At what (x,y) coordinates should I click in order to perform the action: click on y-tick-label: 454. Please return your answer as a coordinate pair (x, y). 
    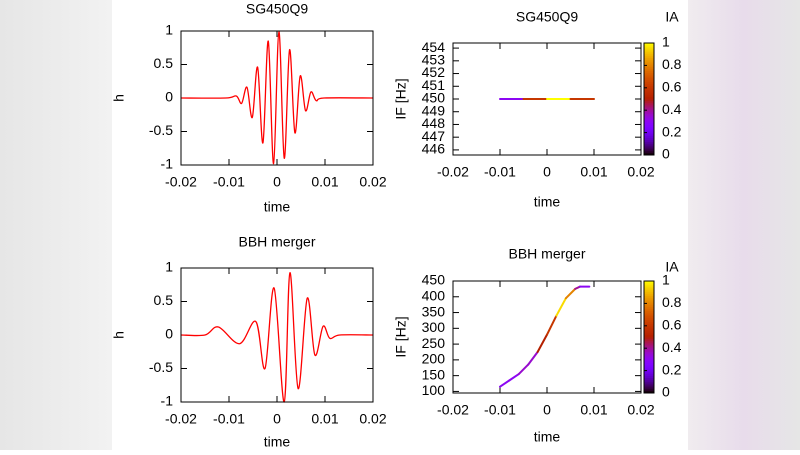
    Looking at the image, I should click on (434, 47).